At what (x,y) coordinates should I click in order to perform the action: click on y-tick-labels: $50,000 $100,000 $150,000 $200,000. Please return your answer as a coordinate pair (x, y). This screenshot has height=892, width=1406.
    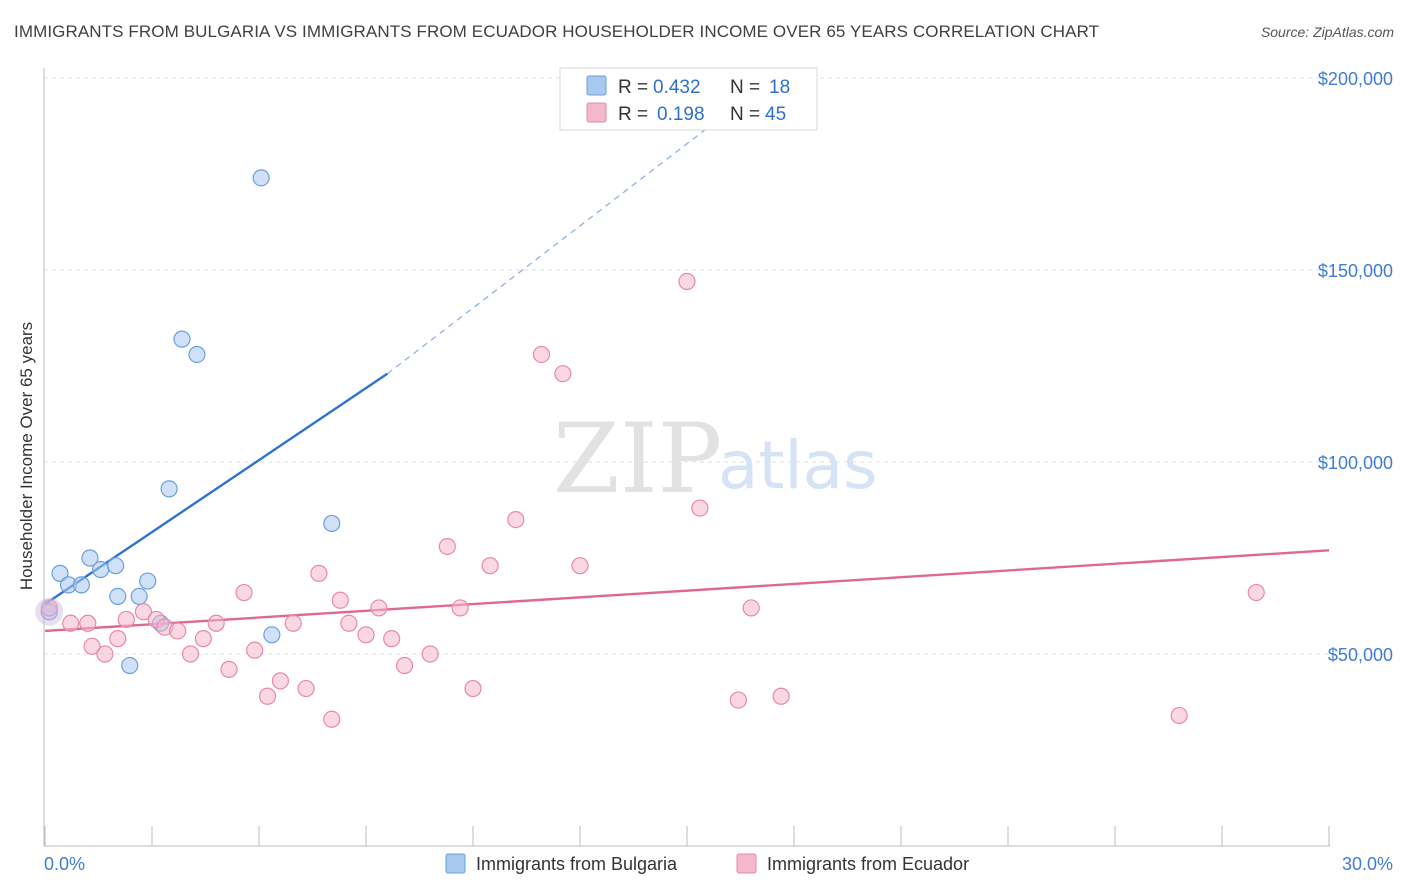
    Looking at the image, I should click on (1355, 367).